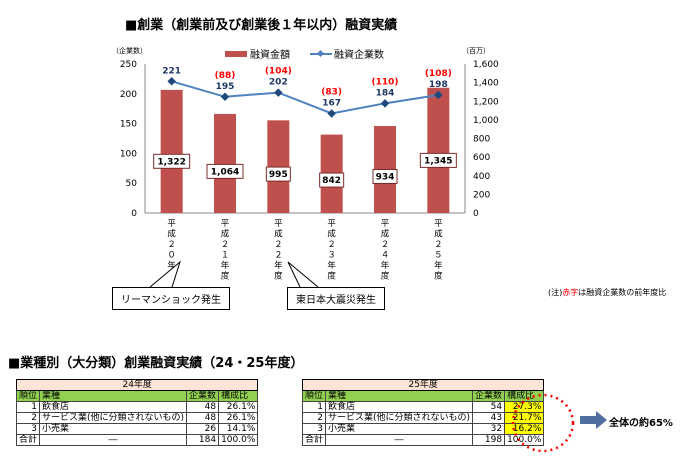 The height and width of the screenshot is (467, 700). Describe the element at coordinates (134, 214) in the screenshot. I see `left-tick-label: 0` at that location.